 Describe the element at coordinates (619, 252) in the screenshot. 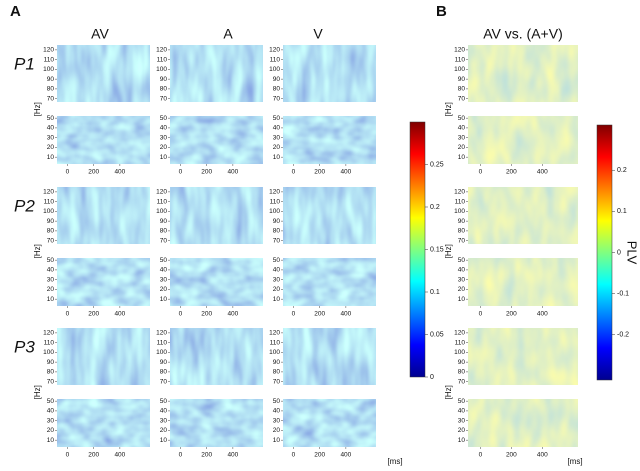

I see `colorbar-tick-label: 0` at that location.